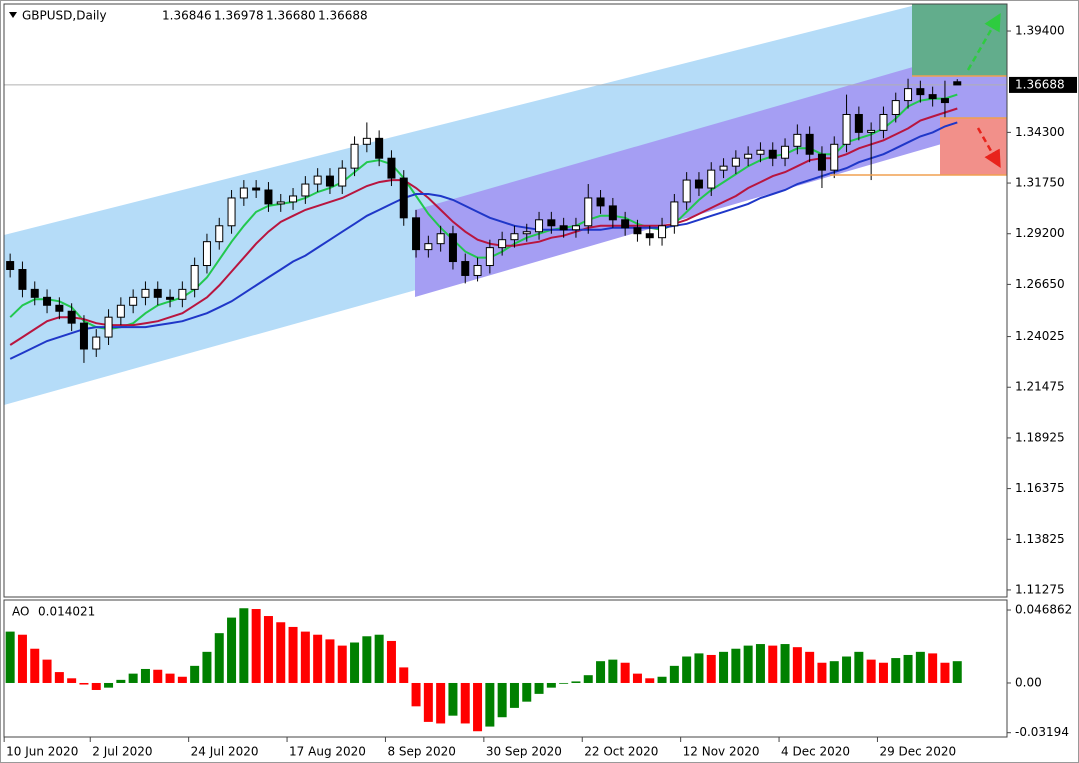  I want to click on y-tick-label: 1.26650, so click(1040, 284).